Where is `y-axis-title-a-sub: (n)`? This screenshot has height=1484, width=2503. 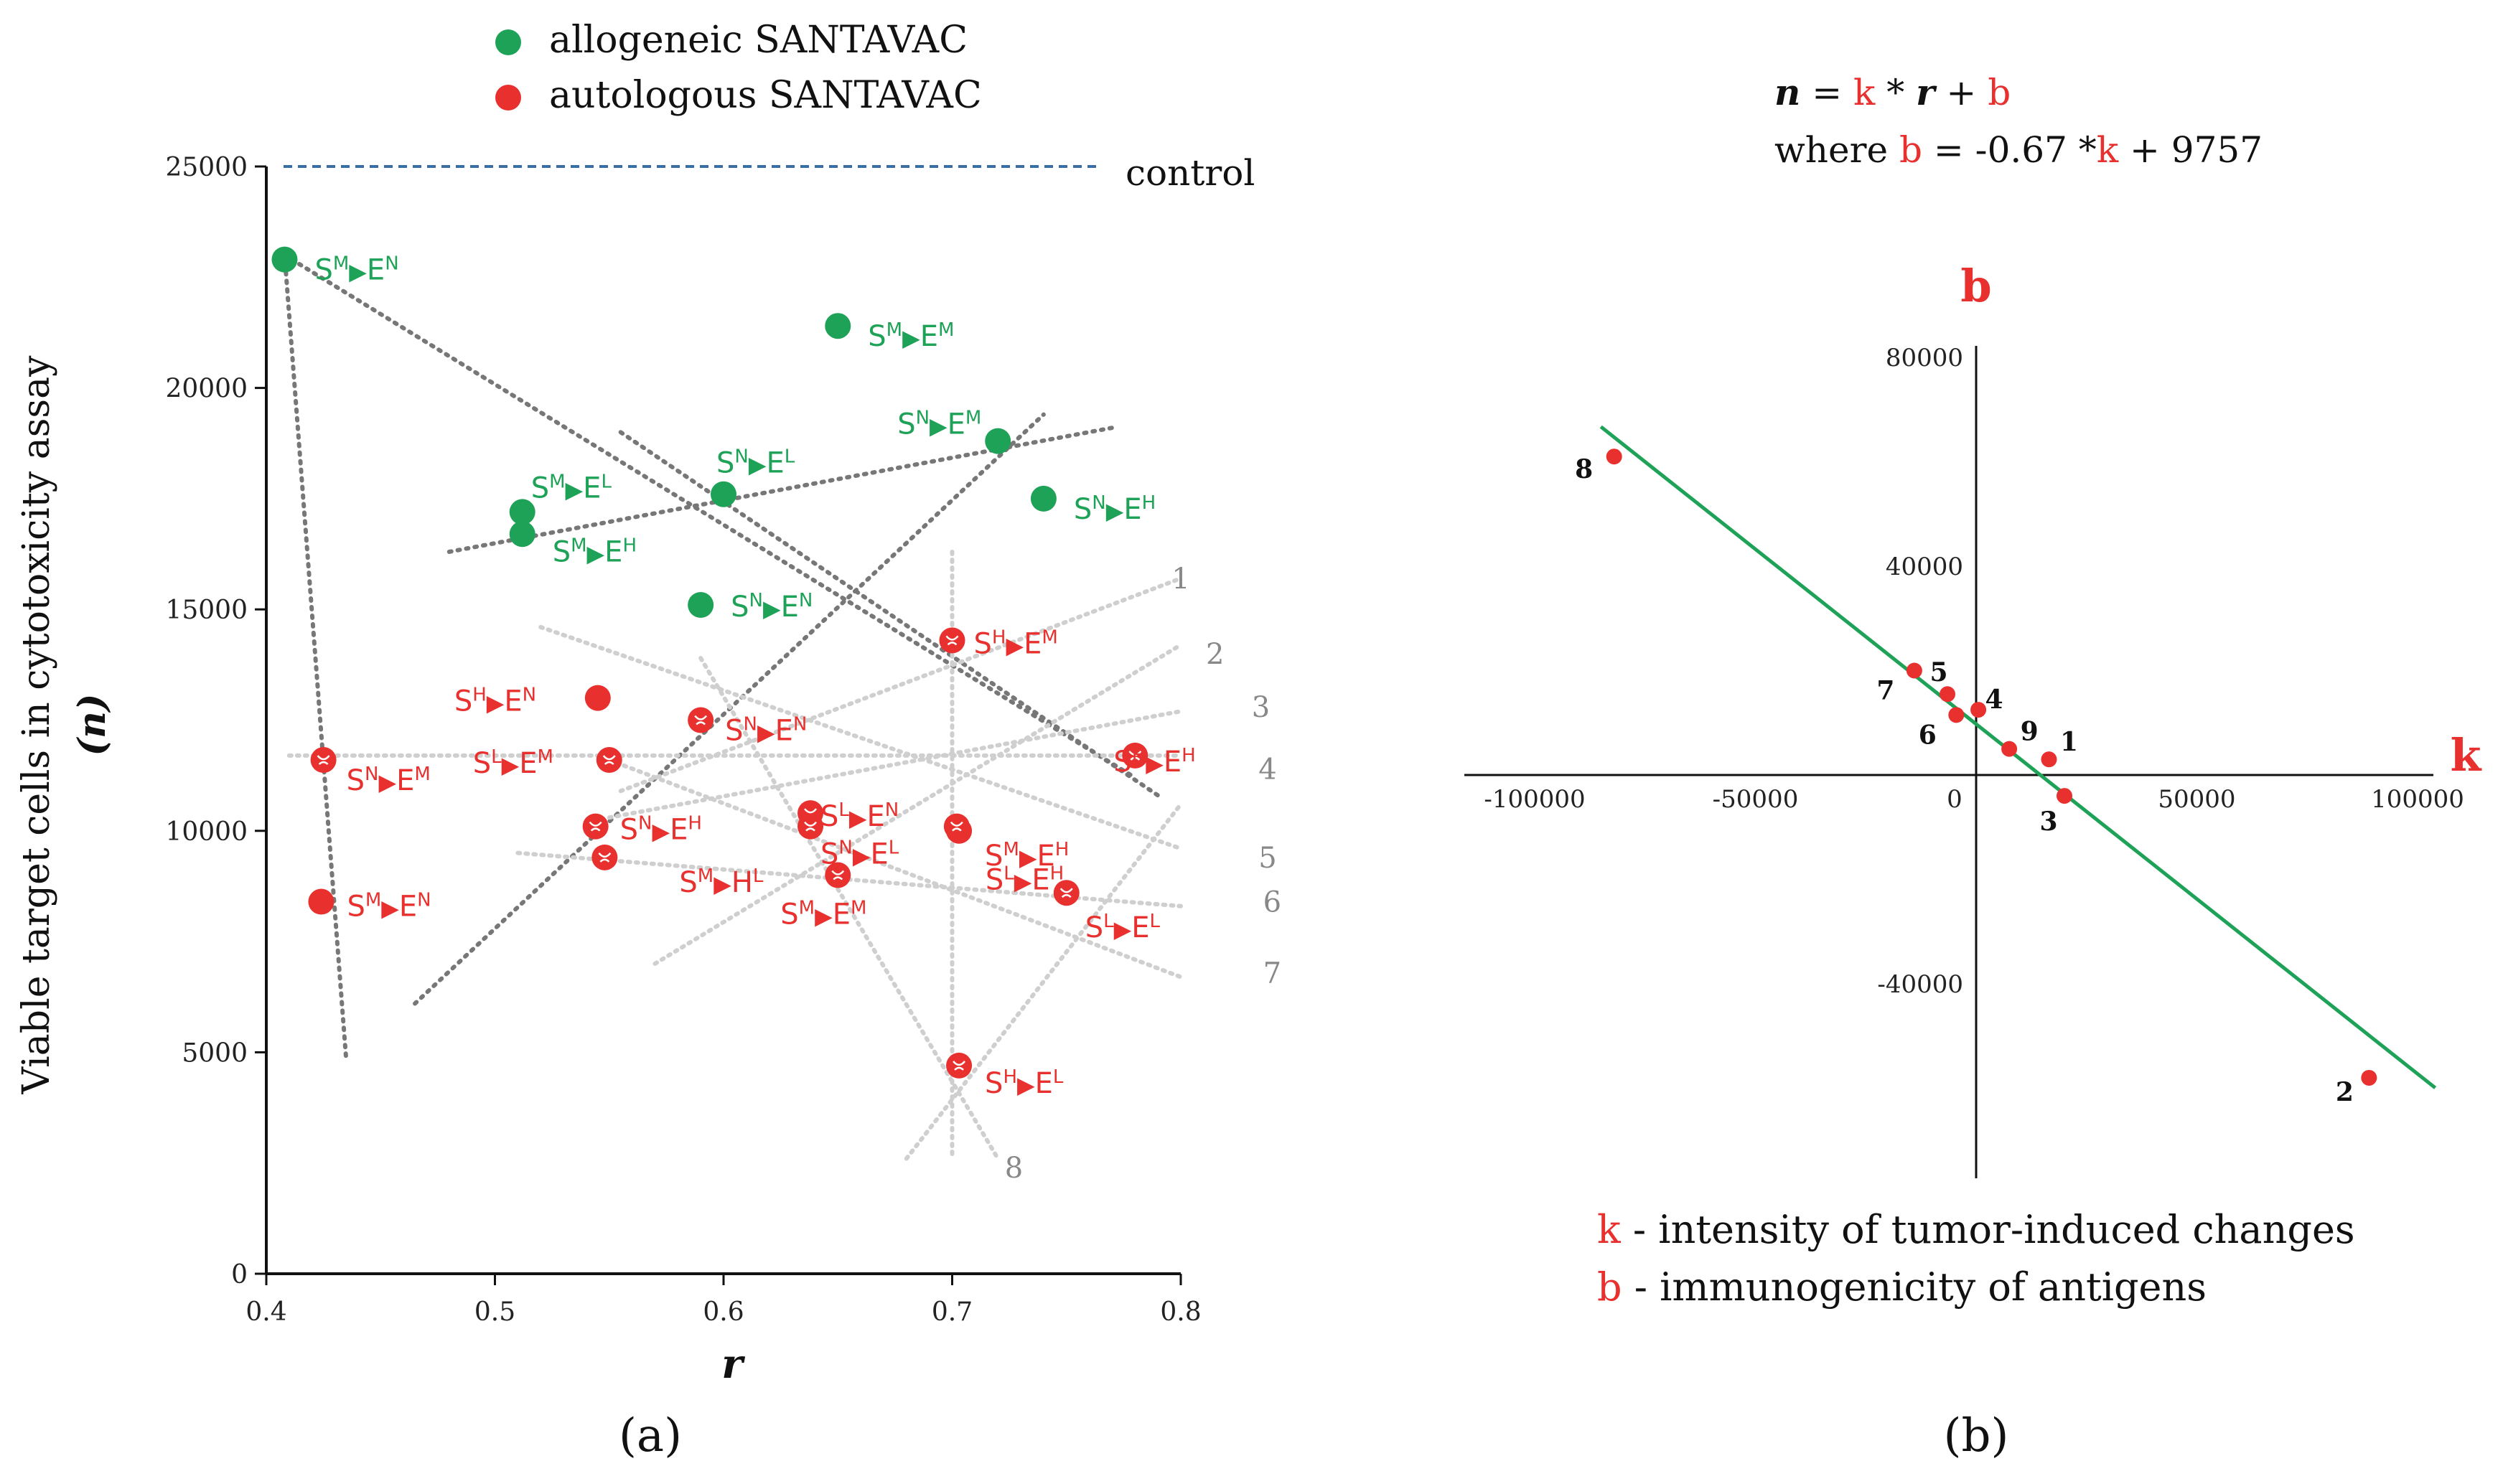 y-axis-title-a-sub: (n) is located at coordinates (92, 724).